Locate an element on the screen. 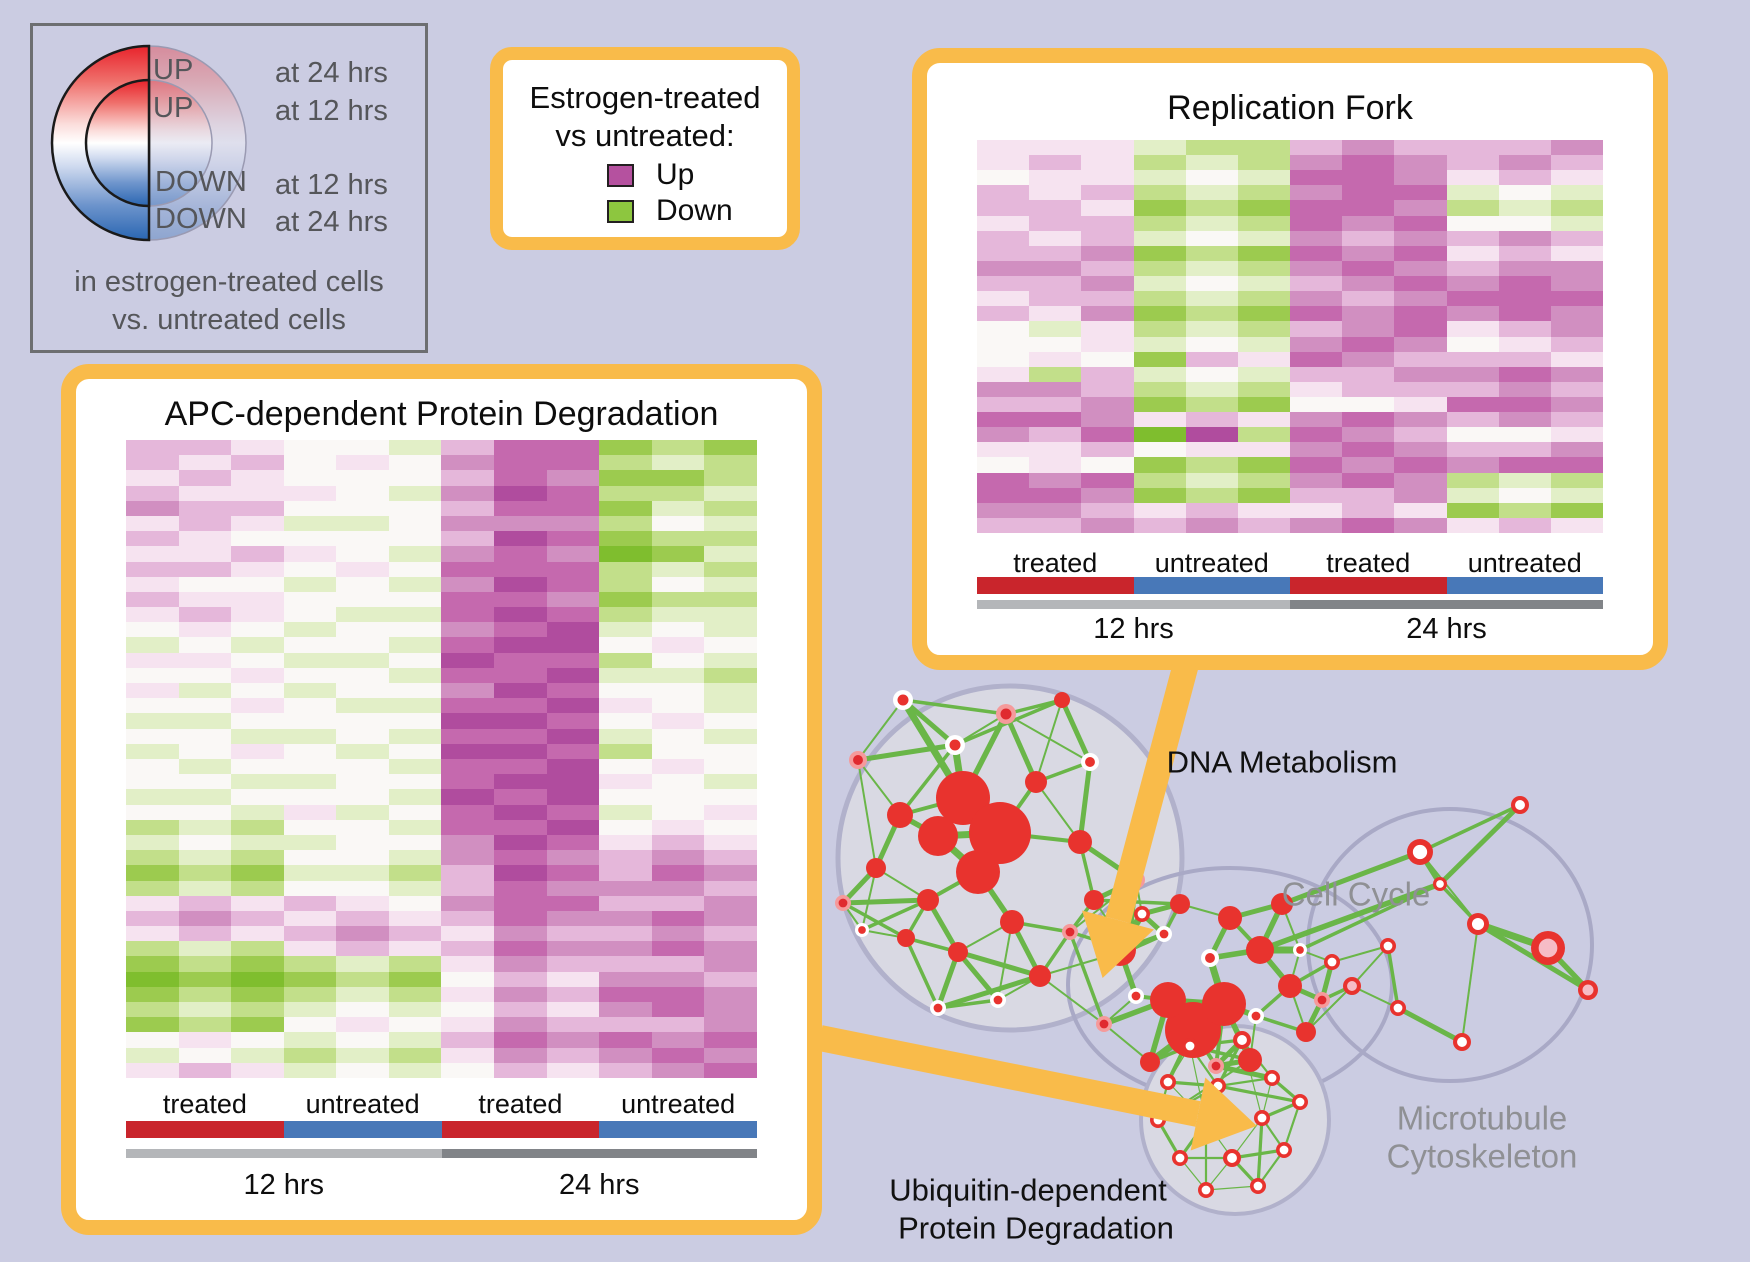  ring-row1-time: at 24 hrs is located at coordinates (331, 73).